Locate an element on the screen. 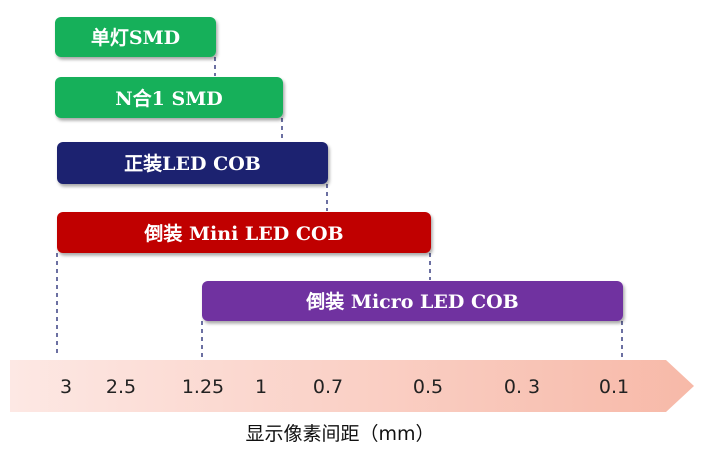  bar-flip-chip-mini-led-cob-label: 倒装 Mini LED COB is located at coordinates (243, 233).